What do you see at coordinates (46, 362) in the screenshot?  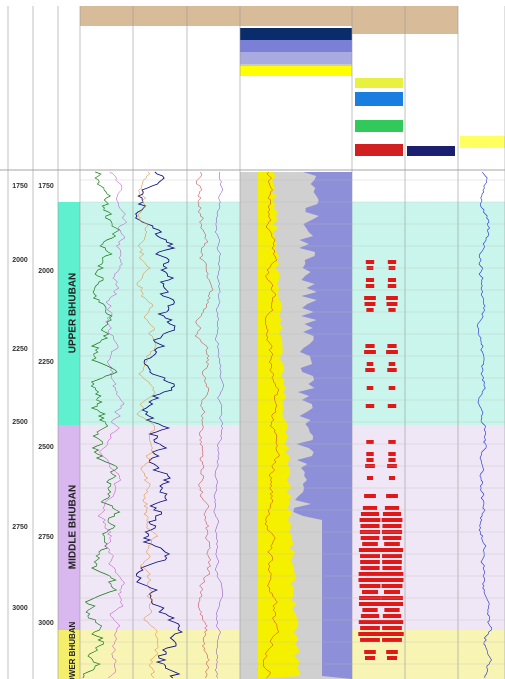 I see `tvdss-label: 2250` at bounding box center [46, 362].